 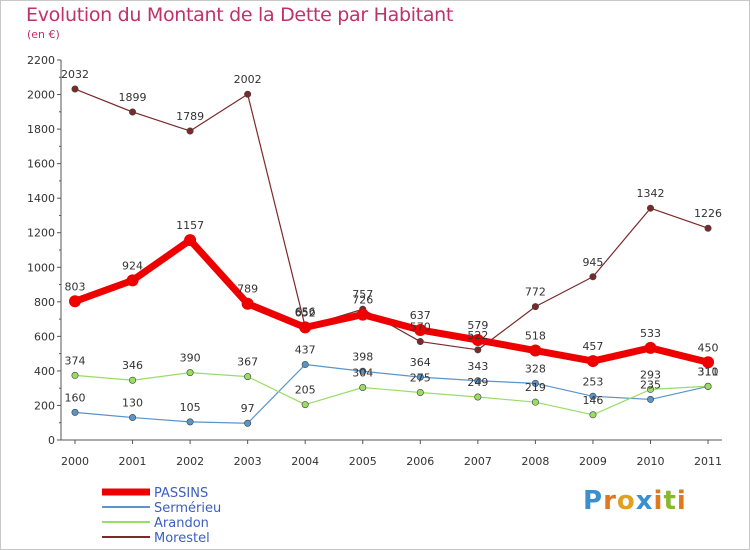 What do you see at coordinates (44, 371) in the screenshot?
I see `y-tick-label: 400` at bounding box center [44, 371].